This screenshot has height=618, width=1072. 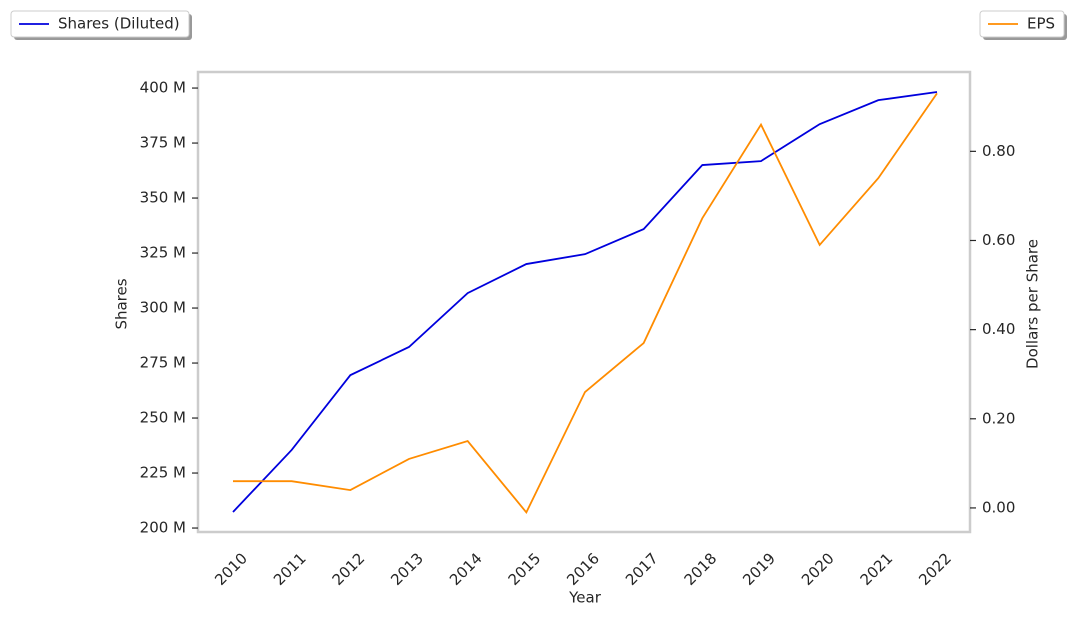 I want to click on y2-tick-label: 0.60, so click(x=998, y=240).